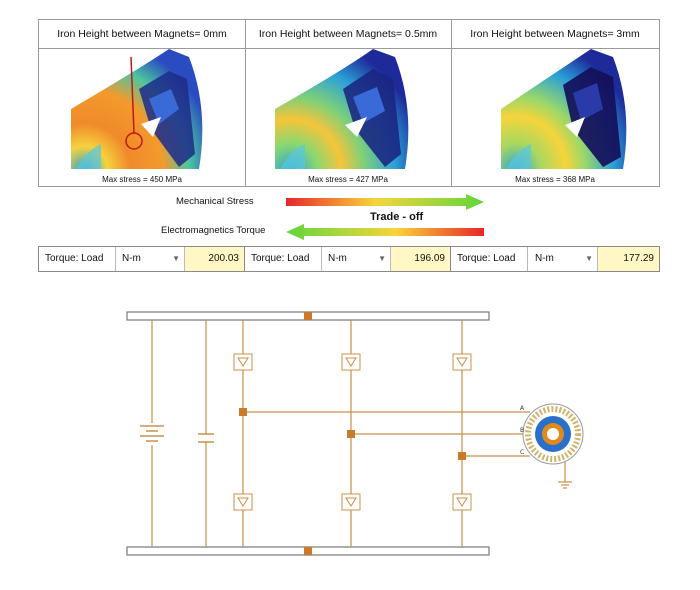  Describe the element at coordinates (142, 179) in the screenshot. I see `max-stress-caption: Max stress = 450 MPa` at that location.